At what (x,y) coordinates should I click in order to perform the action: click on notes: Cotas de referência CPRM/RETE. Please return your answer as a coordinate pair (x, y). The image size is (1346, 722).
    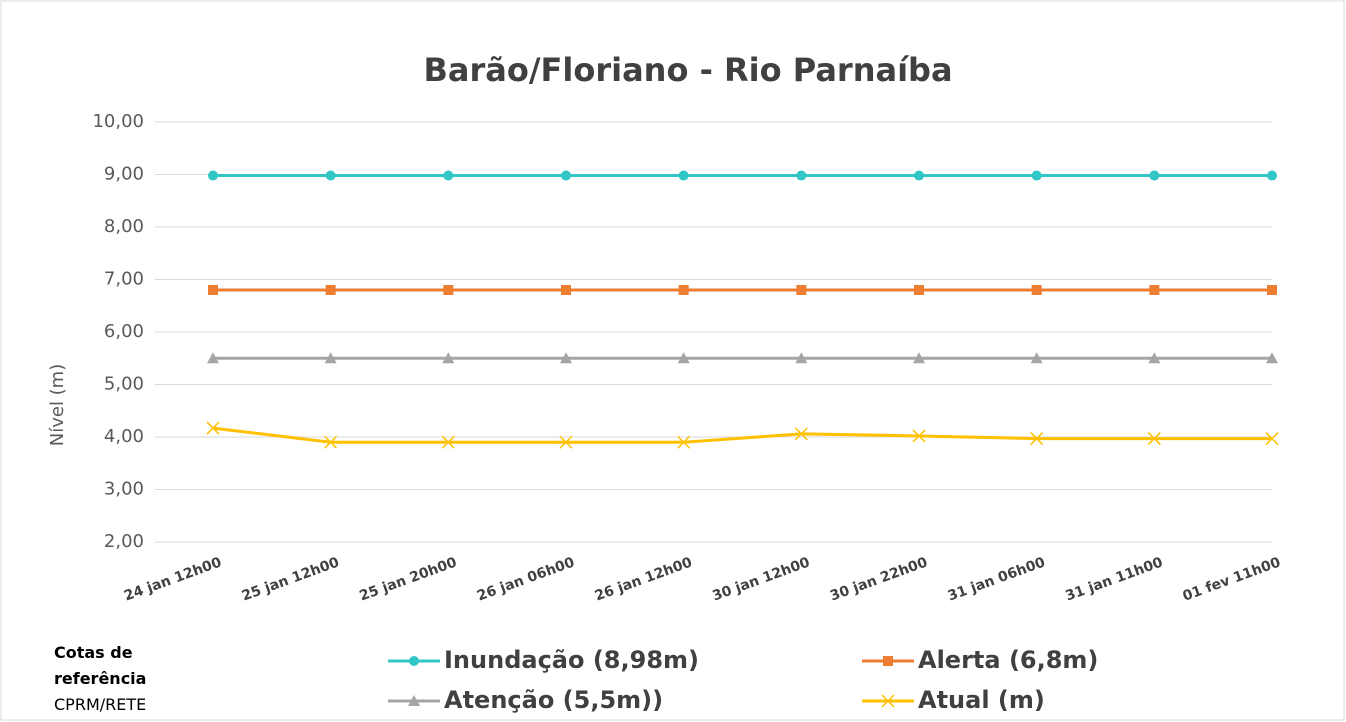
    Looking at the image, I should click on (114, 679).